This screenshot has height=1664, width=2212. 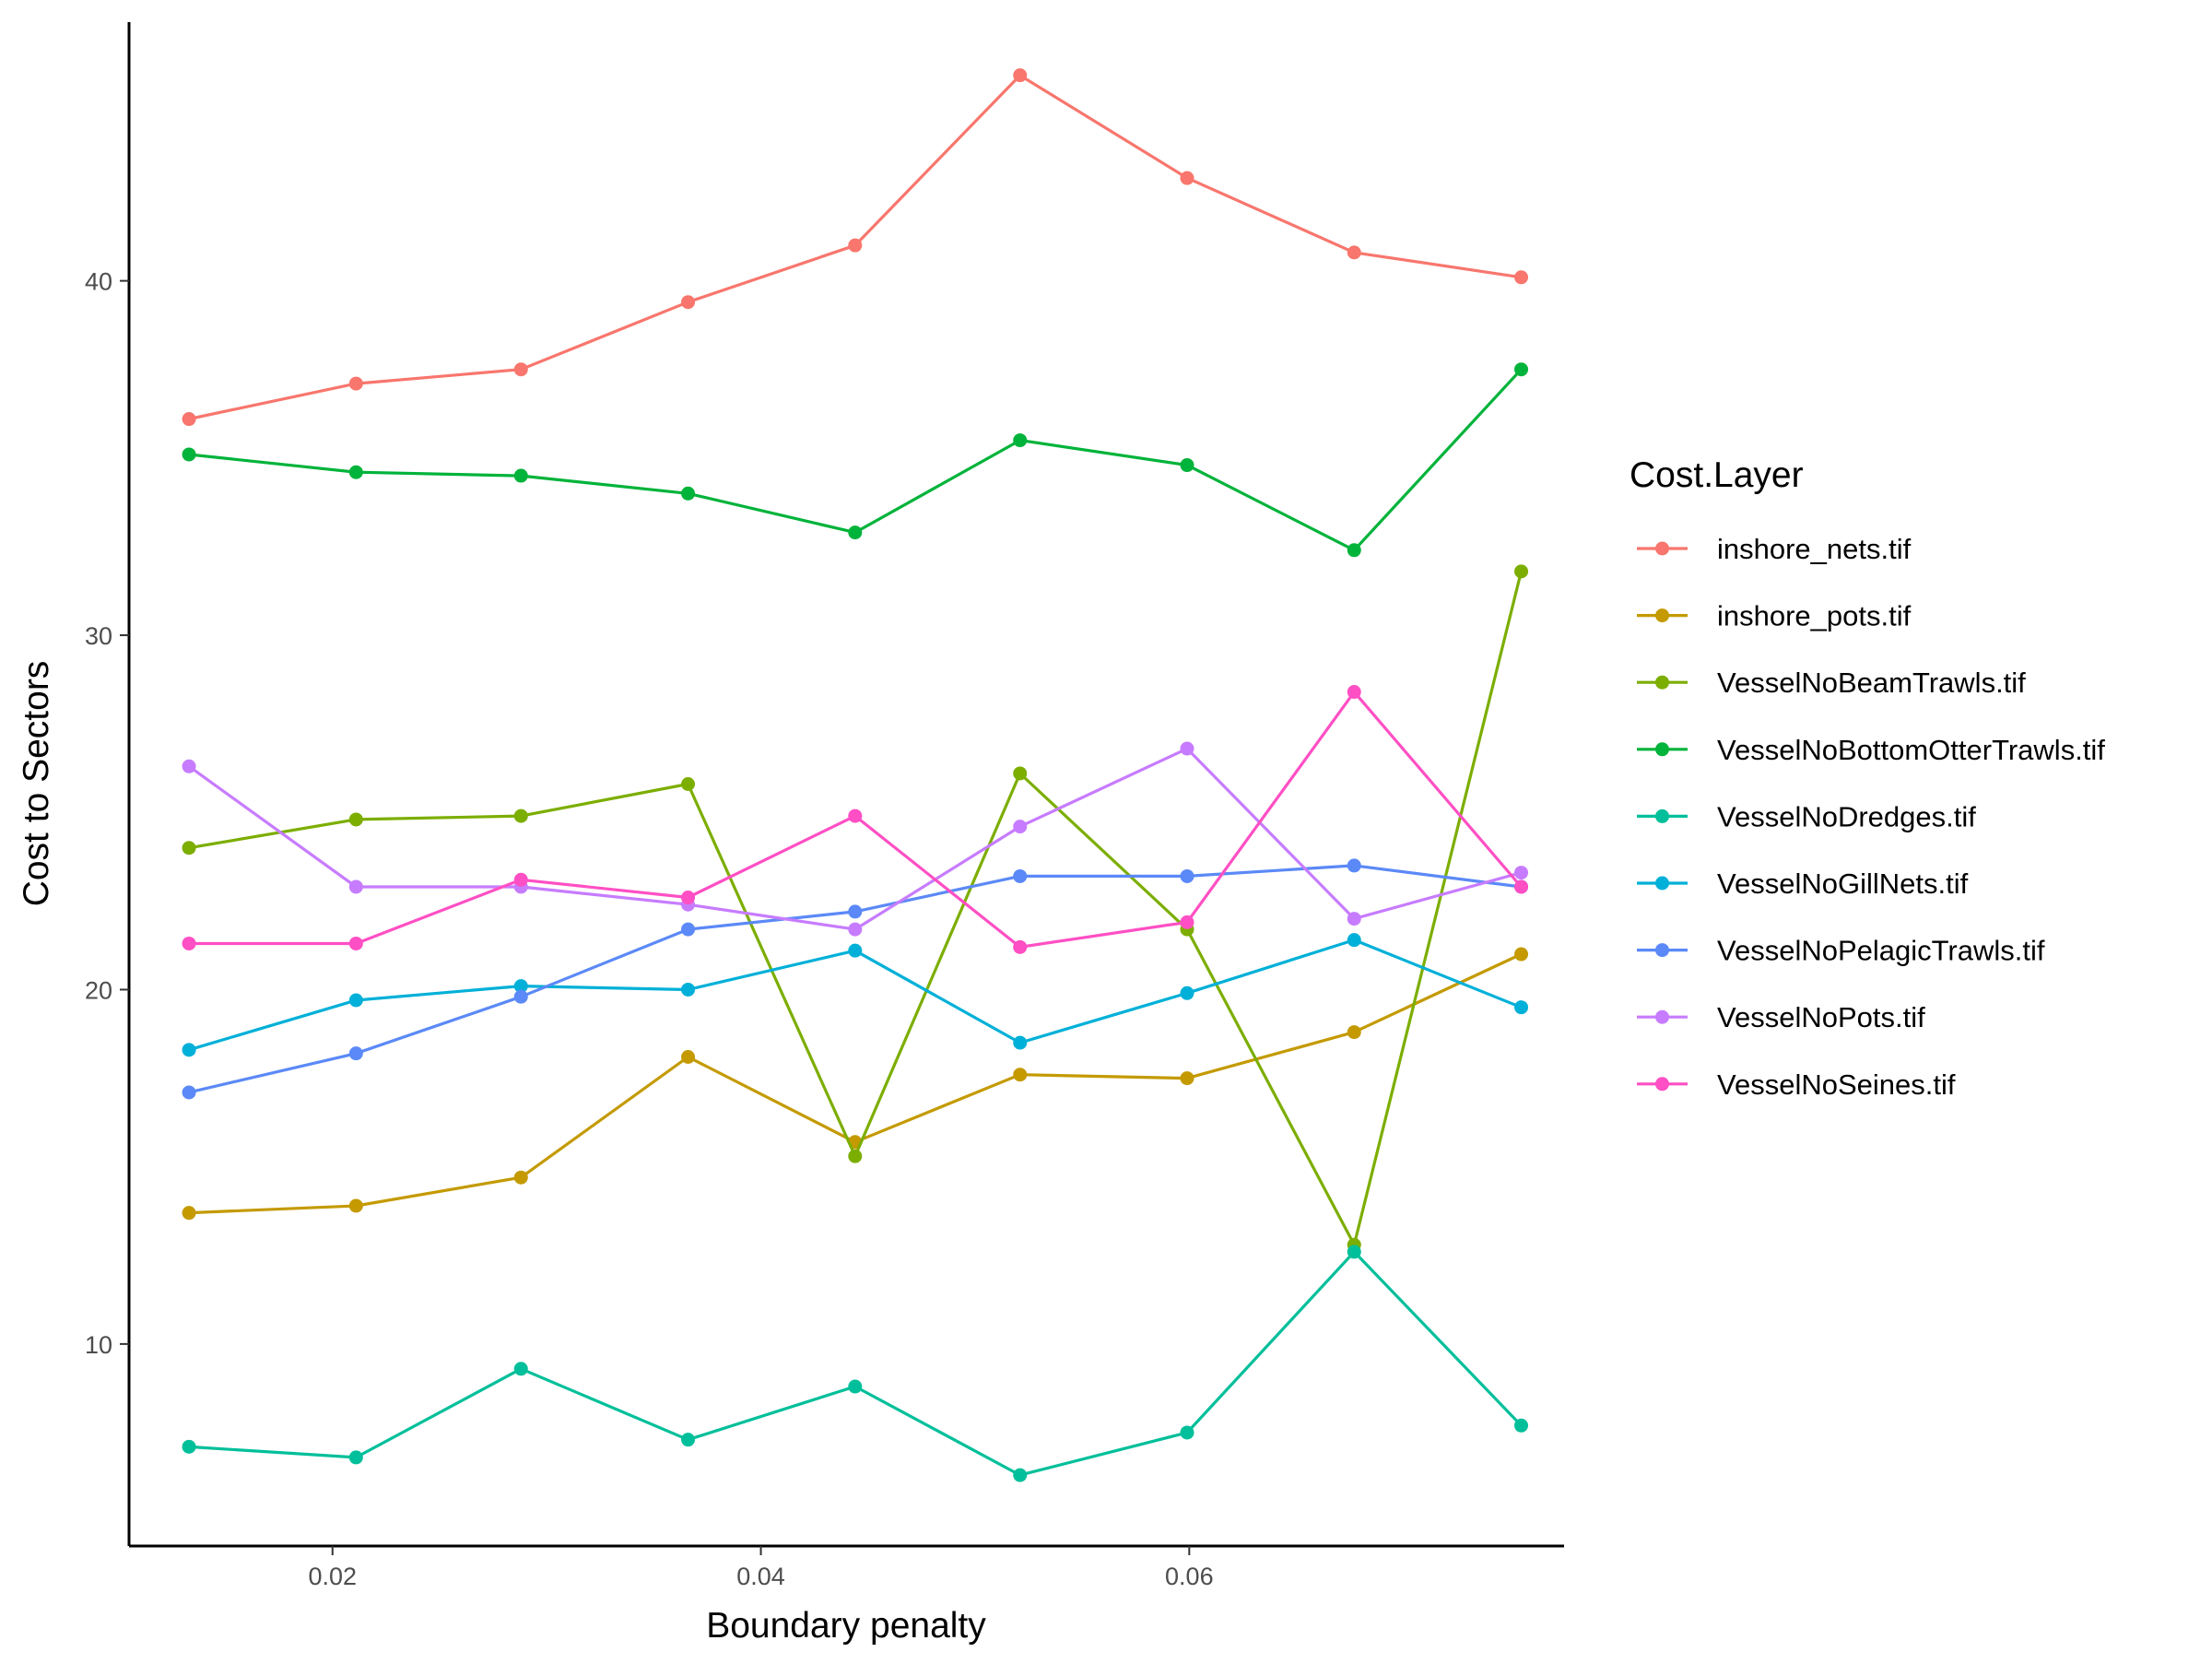 I want to click on series-inshore-nets, so click(x=855, y=247).